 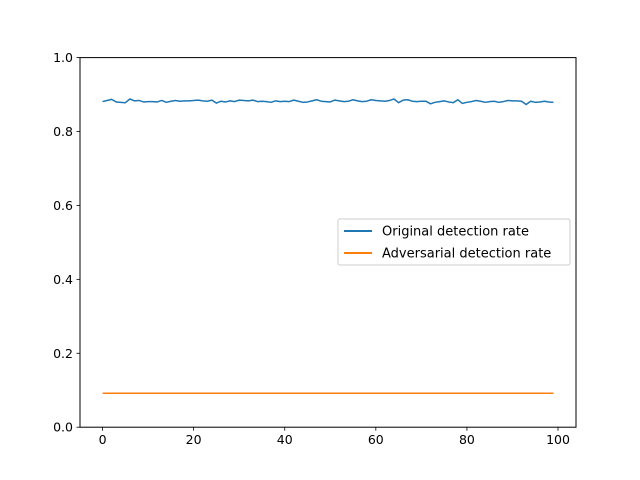 I want to click on legend-label-adversarial: Adversarial detection rate, so click(x=466, y=254).